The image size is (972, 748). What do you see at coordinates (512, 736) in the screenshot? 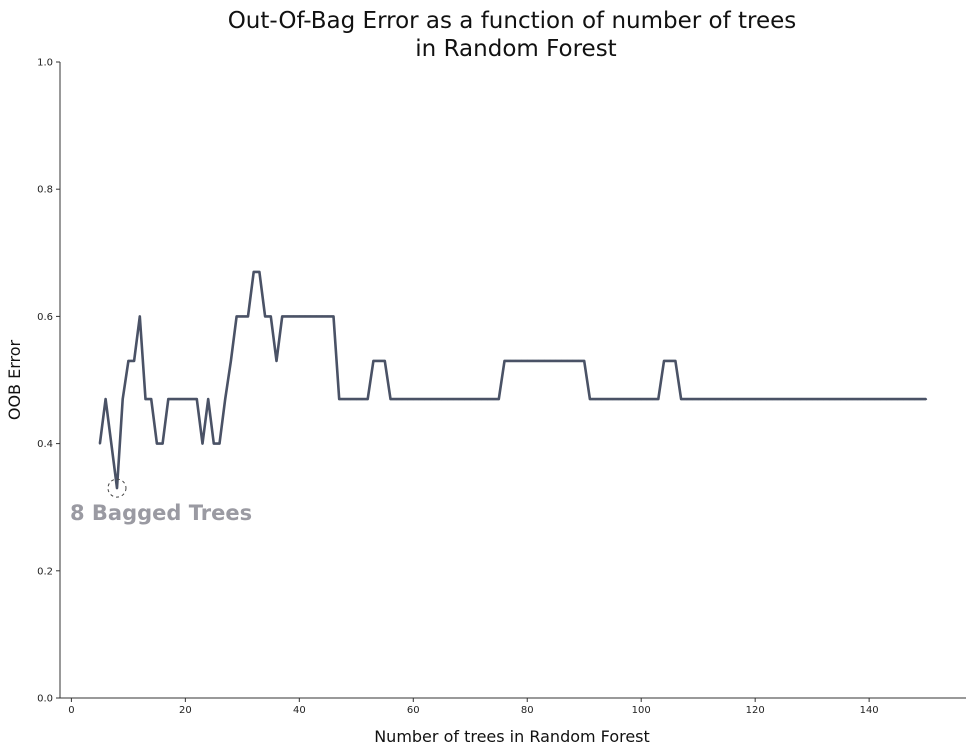
I see `x-axis-label: Number of trees in Random Forest` at bounding box center [512, 736].